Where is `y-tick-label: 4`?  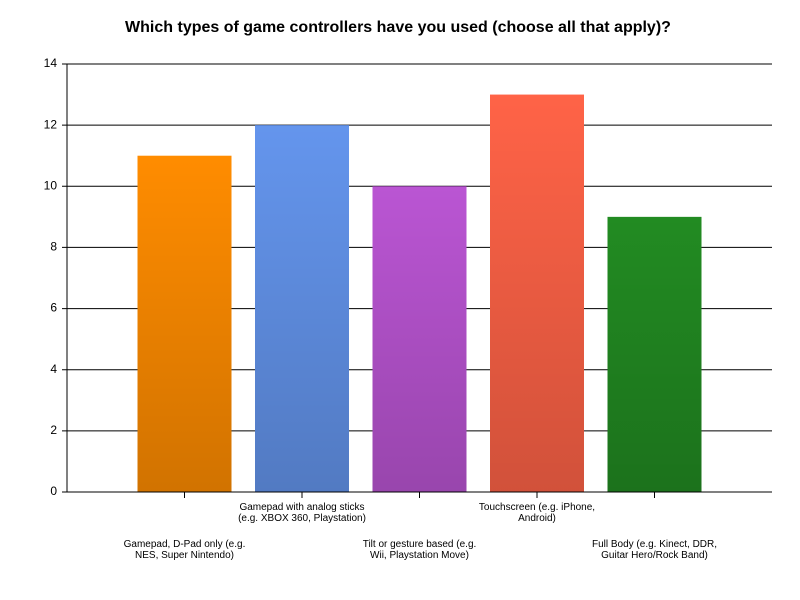
y-tick-label: 4 is located at coordinates (53, 369).